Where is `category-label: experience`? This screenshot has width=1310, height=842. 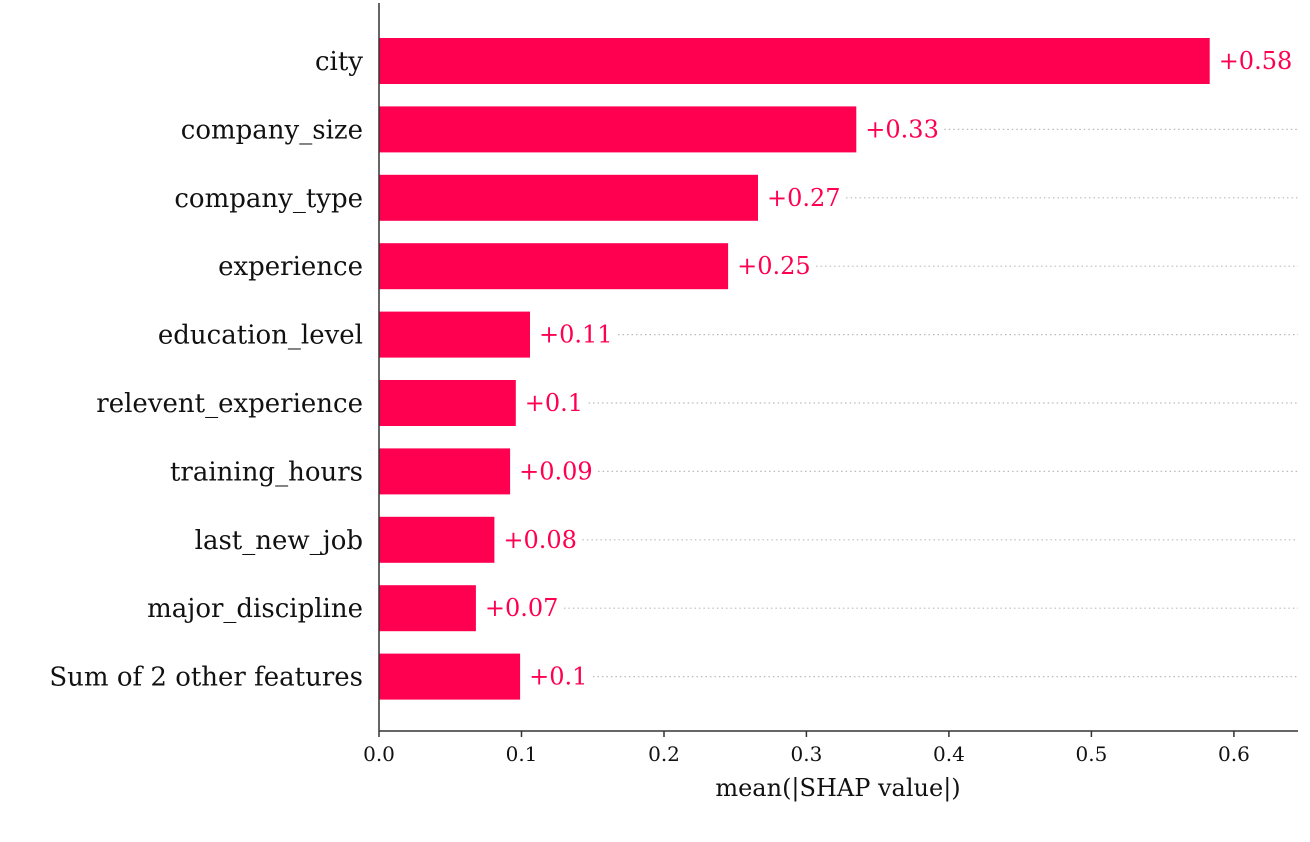
category-label: experience is located at coordinates (290, 267).